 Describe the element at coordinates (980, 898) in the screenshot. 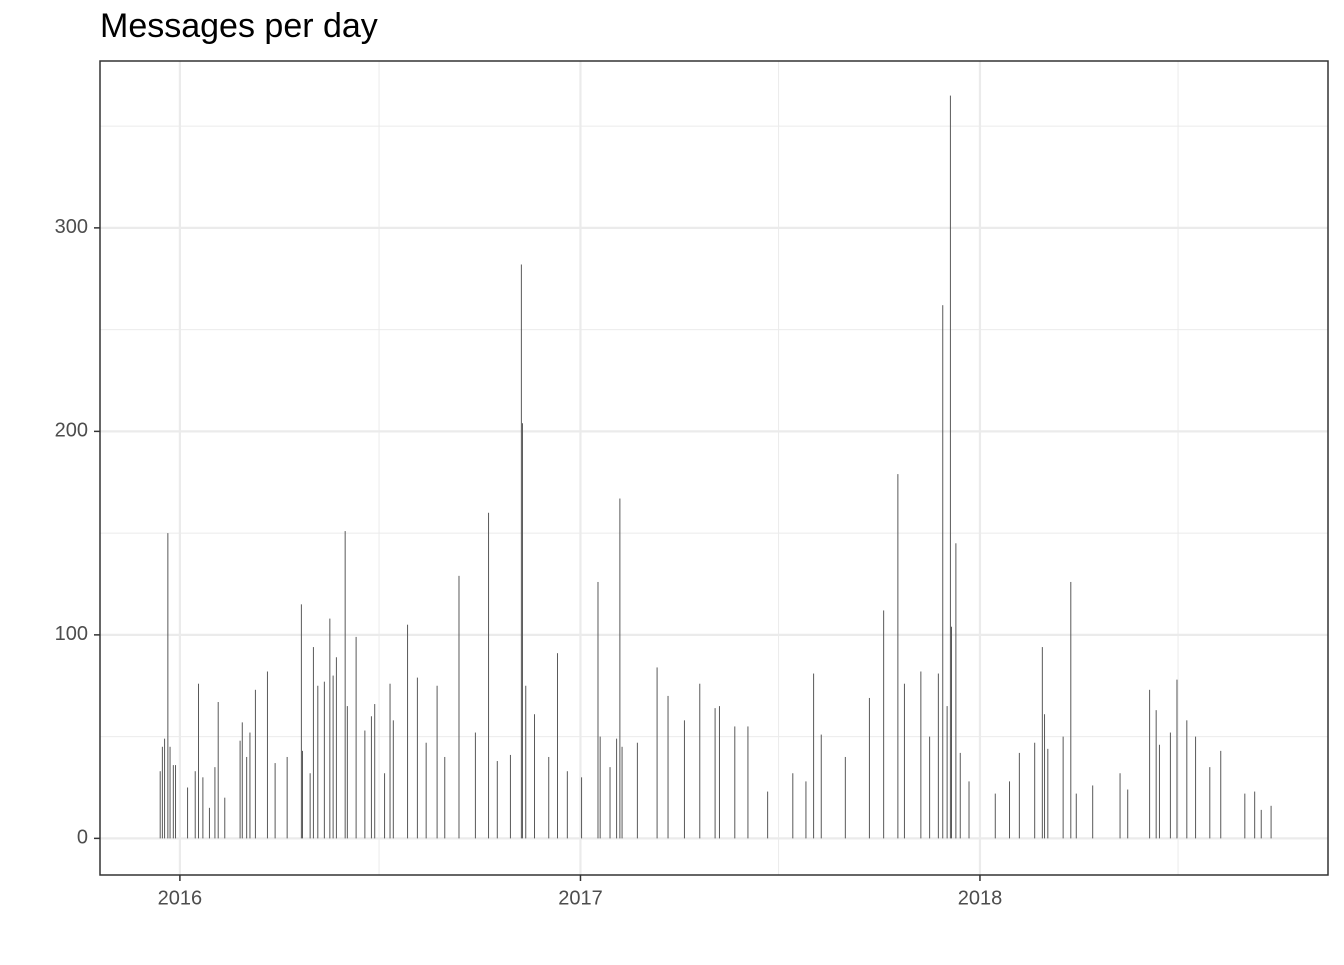

I see `x-tick-label: 2018` at that location.